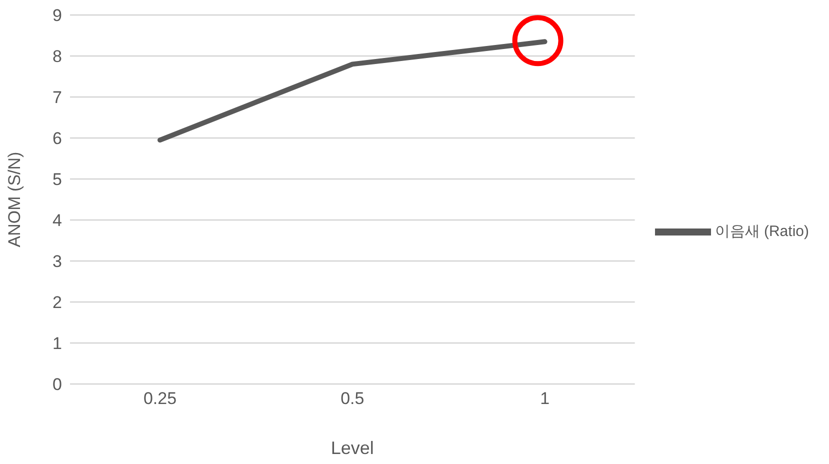  Describe the element at coordinates (545, 398) in the screenshot. I see `x-tick-label: 1` at that location.